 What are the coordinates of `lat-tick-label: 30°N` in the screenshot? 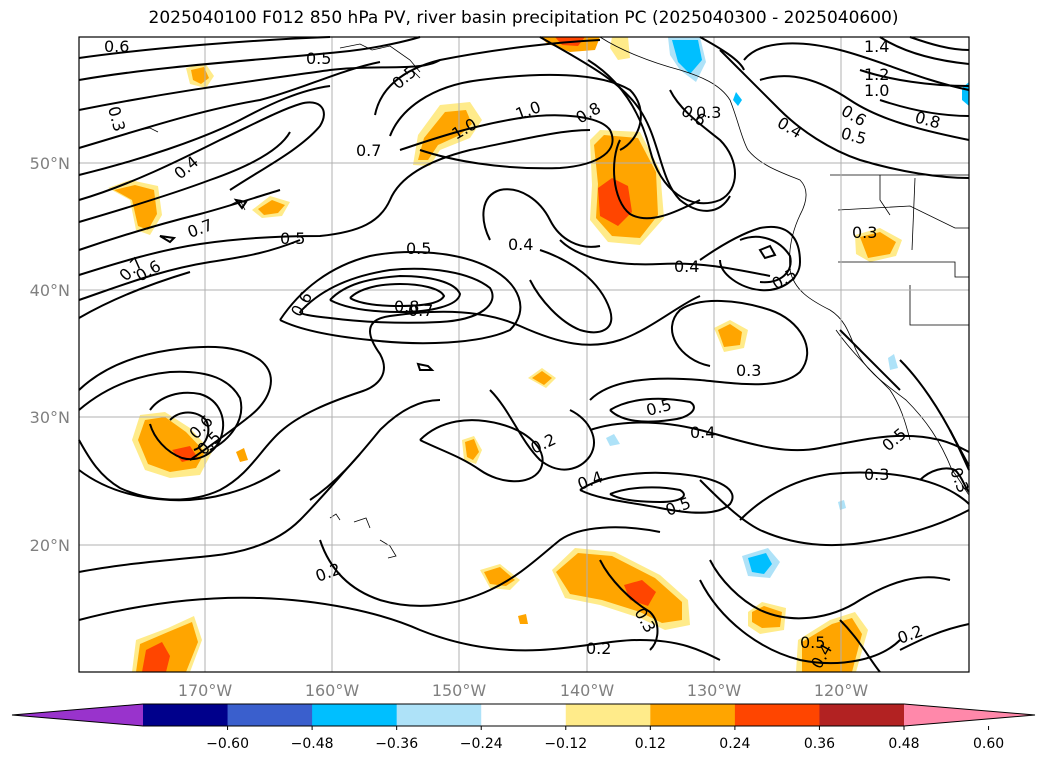 It's located at (50, 417).